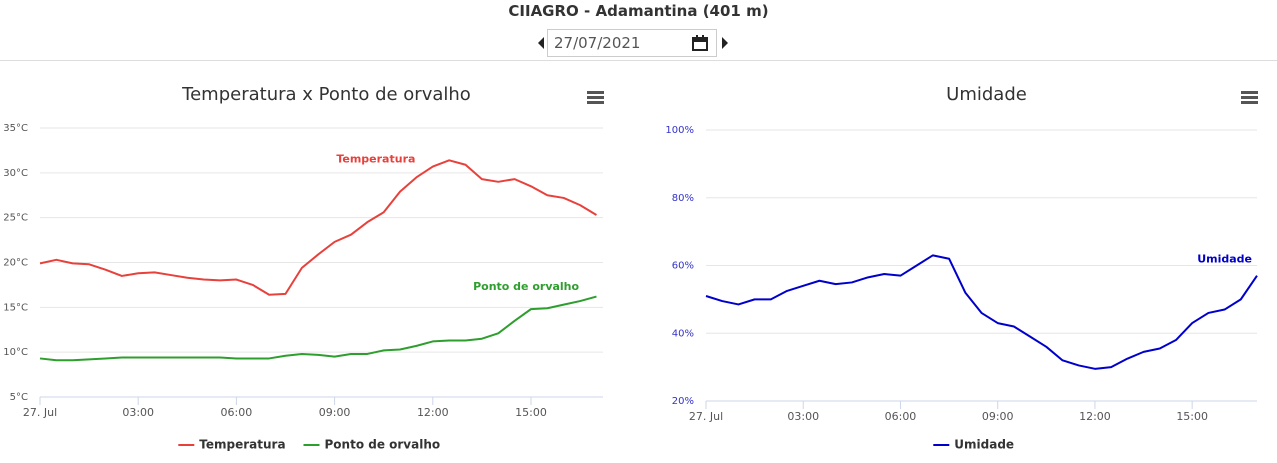 Image resolution: width=1277 pixels, height=463 pixels. What do you see at coordinates (375, 158) in the screenshot?
I see `series-label: Temperatura` at bounding box center [375, 158].